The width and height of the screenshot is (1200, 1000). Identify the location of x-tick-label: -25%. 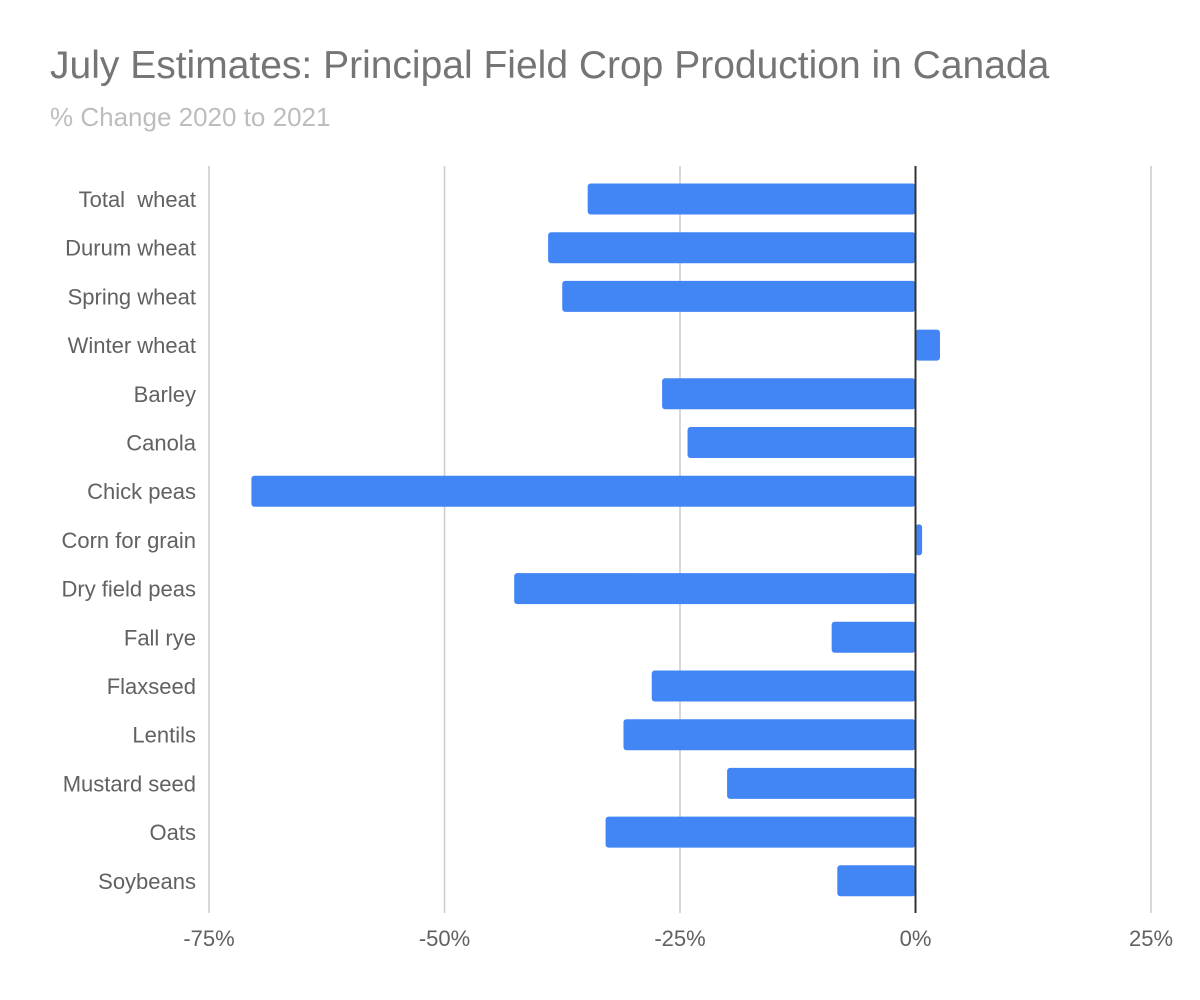
(679, 938).